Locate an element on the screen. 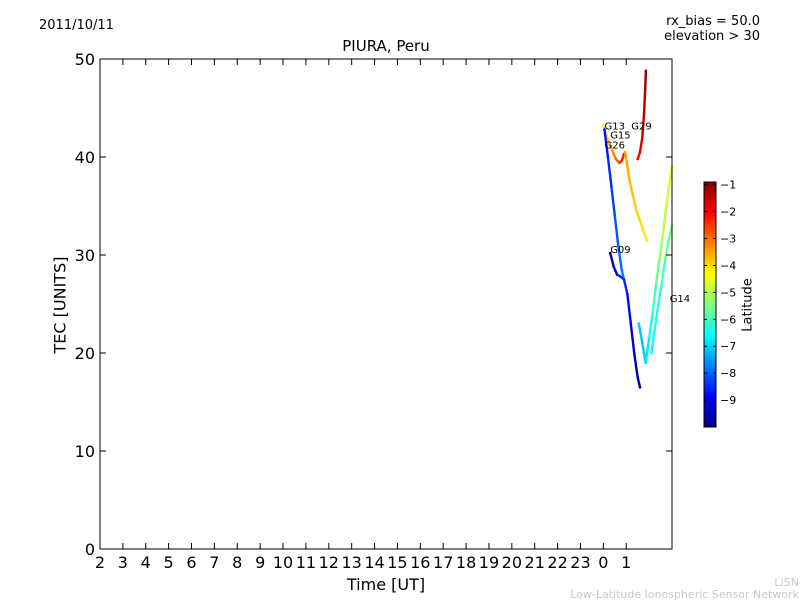 This screenshot has width=800, height=601. colorbar-tick-label: −8 is located at coordinates (728, 373).